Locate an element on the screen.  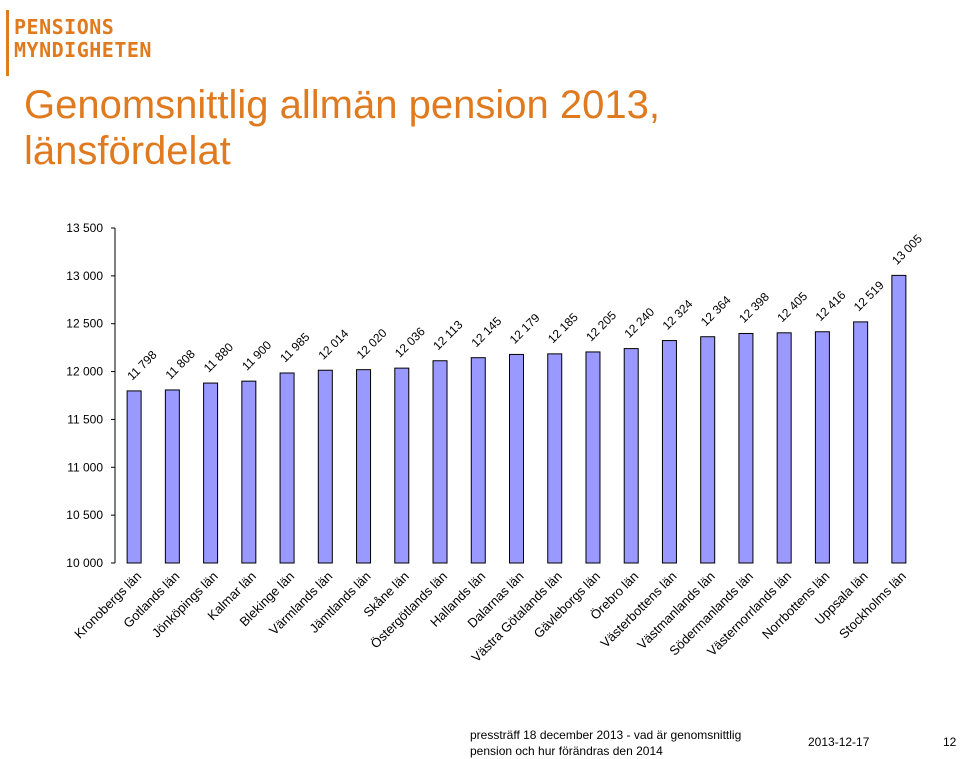
footer-date: 2013-12-17 is located at coordinates (839, 742).